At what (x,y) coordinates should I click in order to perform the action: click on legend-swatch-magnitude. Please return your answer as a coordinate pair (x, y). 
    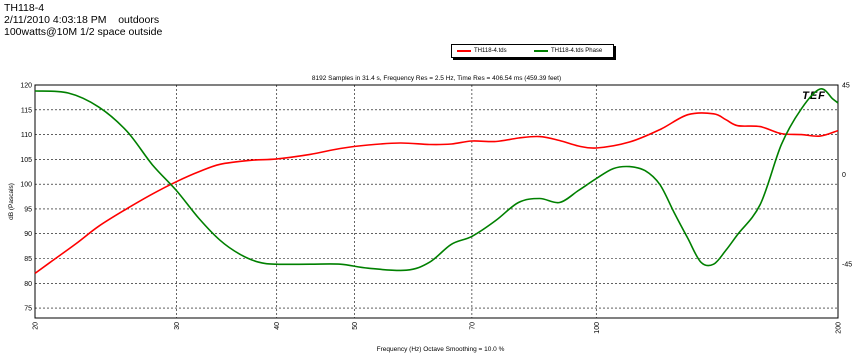
    Looking at the image, I should click on (464, 51).